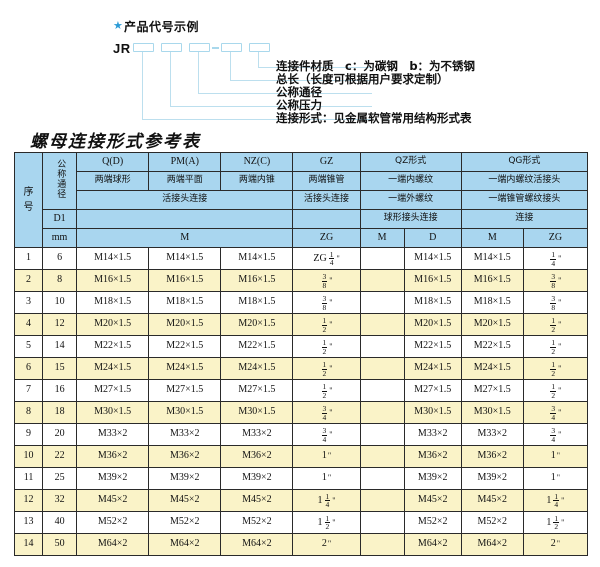  What do you see at coordinates (215, 48) in the screenshot?
I see `code-dash-separator` at bounding box center [215, 48].